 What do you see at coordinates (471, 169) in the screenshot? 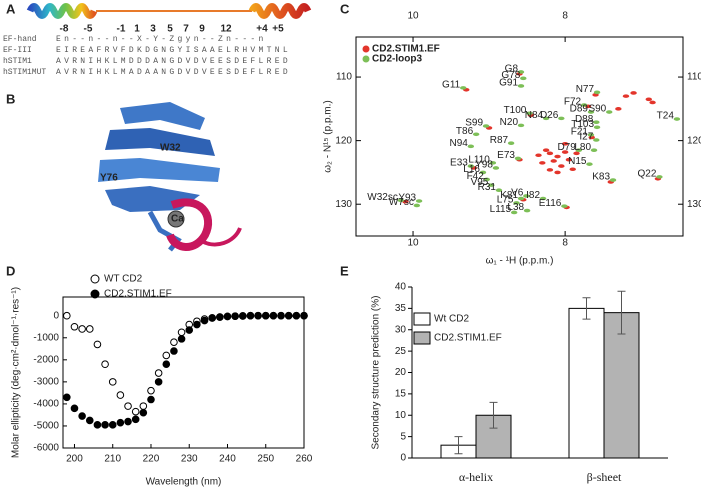
I see `peak-label: L16` at bounding box center [471, 169].